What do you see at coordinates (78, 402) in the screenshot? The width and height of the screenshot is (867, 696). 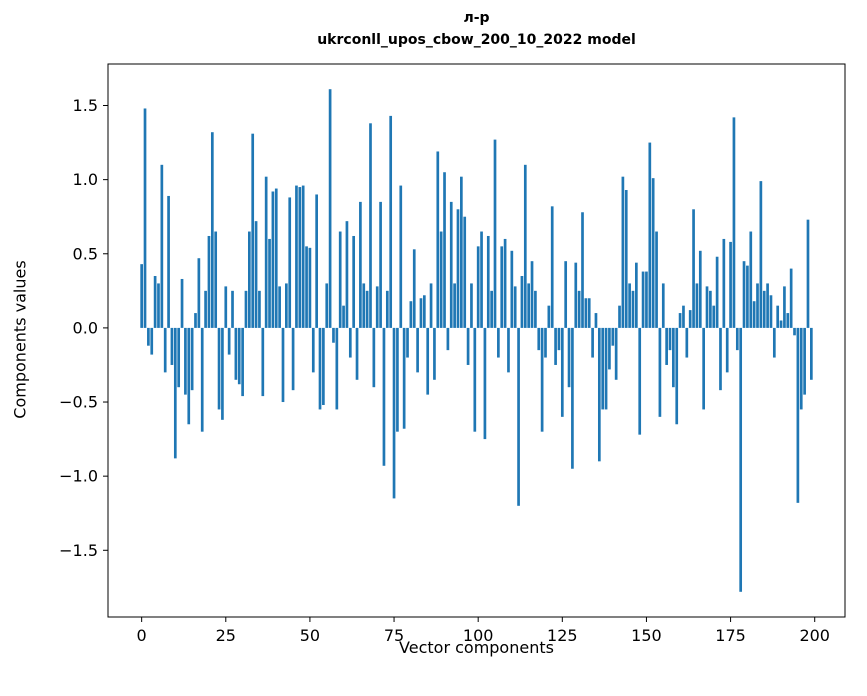 I see `y-tick-label: −0.5` at bounding box center [78, 402].